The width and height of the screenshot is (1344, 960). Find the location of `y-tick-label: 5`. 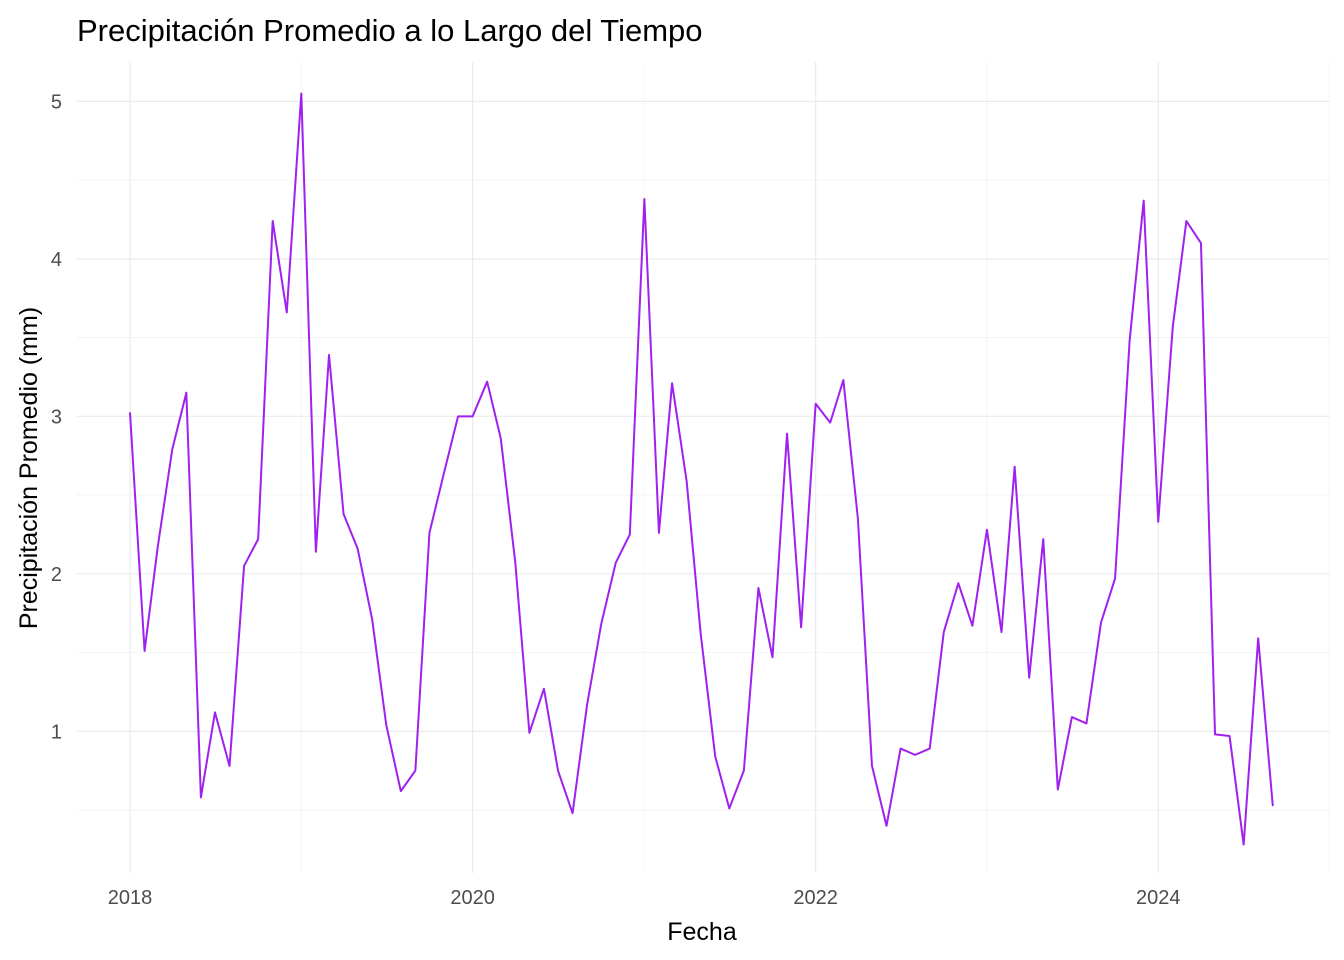

y-tick-label: 5 is located at coordinates (56, 102).